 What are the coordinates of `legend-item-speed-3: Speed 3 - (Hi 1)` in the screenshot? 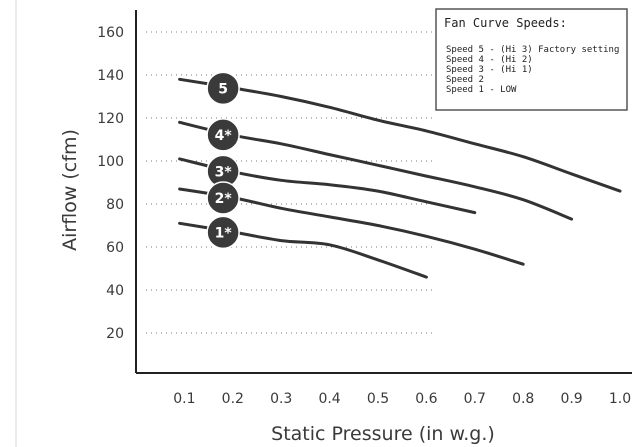 It's located at (489, 70).